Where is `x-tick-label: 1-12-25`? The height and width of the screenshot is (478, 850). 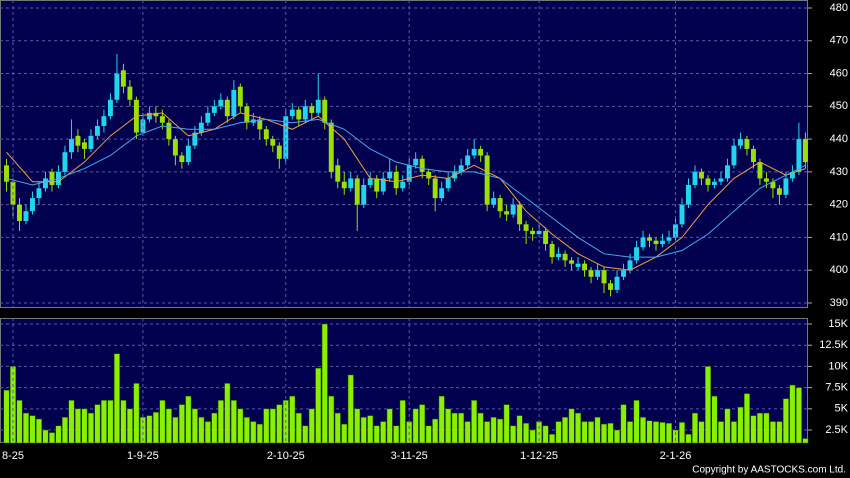 x-tick-label: 1-12-25 is located at coordinates (539, 456).